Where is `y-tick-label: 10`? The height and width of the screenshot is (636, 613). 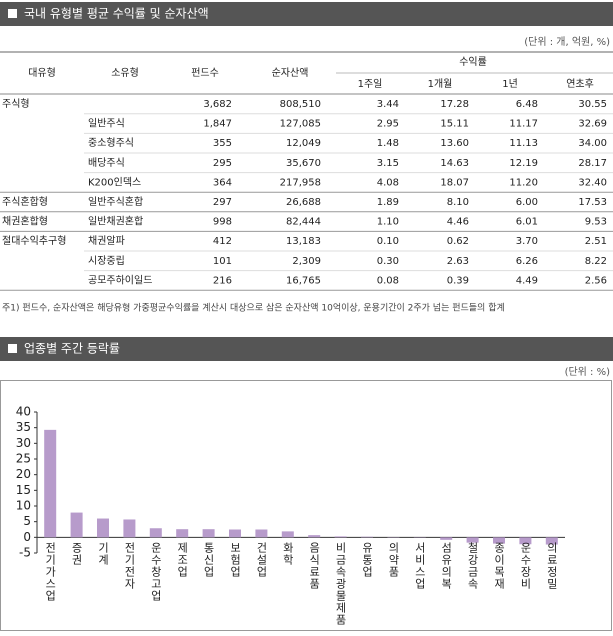
y-tick-label: 10 is located at coordinates (23, 506).